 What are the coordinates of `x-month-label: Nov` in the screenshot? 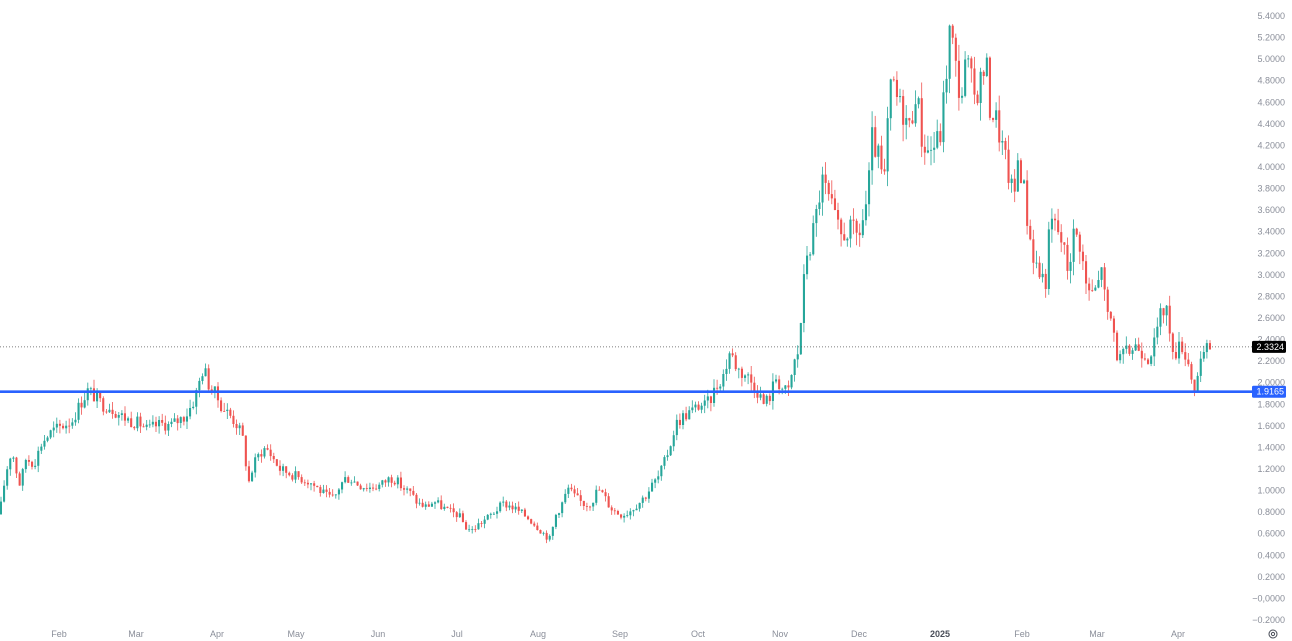 It's located at (780, 634).